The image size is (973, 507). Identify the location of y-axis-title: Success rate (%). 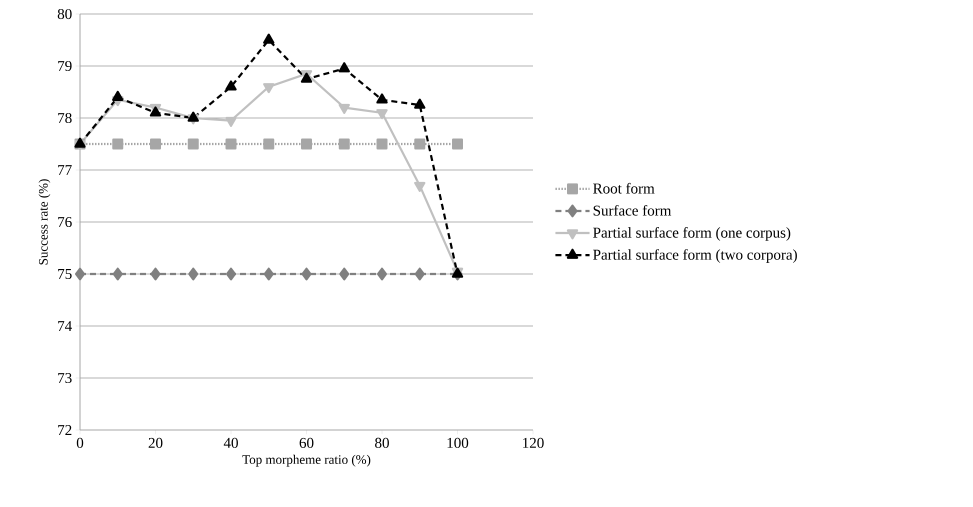
(44, 221).